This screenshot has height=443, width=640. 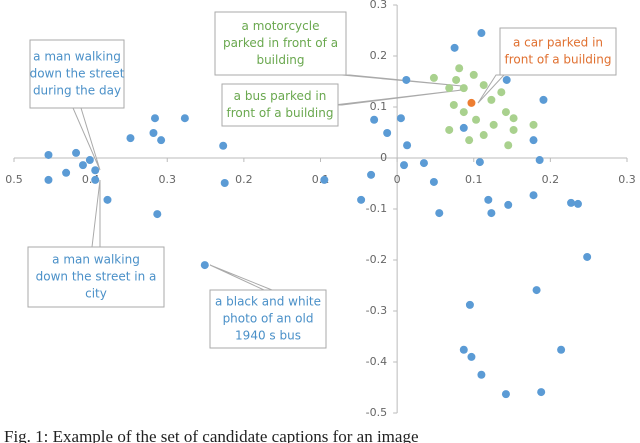 I want to click on annotation-text: parked in front of a, so click(x=280, y=43).